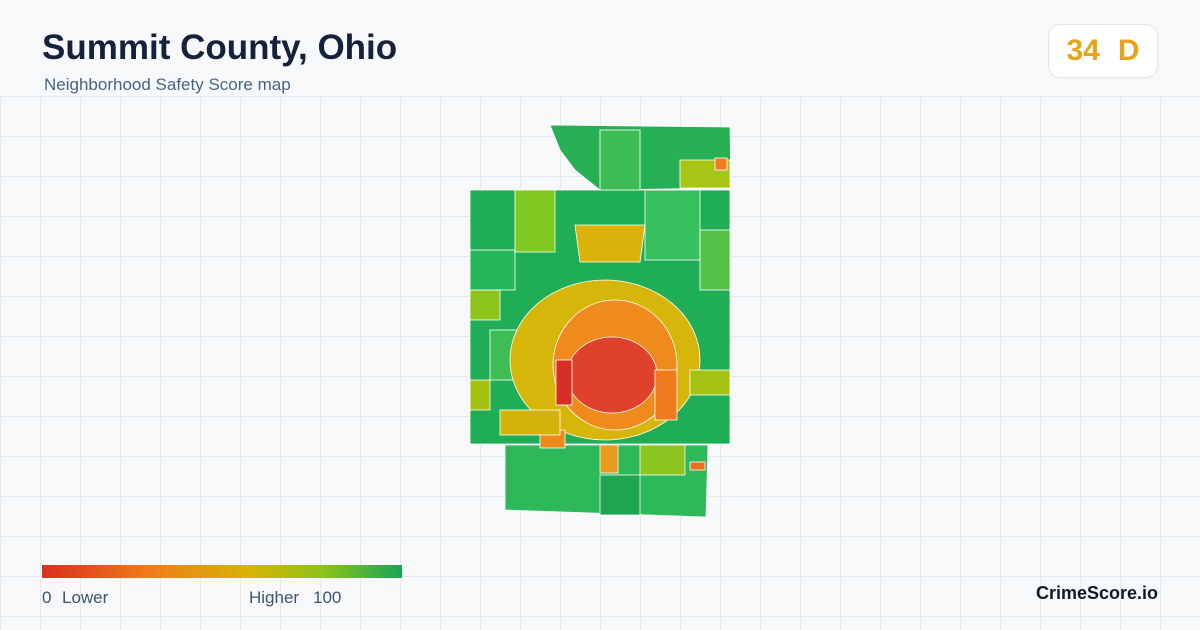 This screenshot has height=630, width=1200. I want to click on score-grade: D, so click(1128, 50).